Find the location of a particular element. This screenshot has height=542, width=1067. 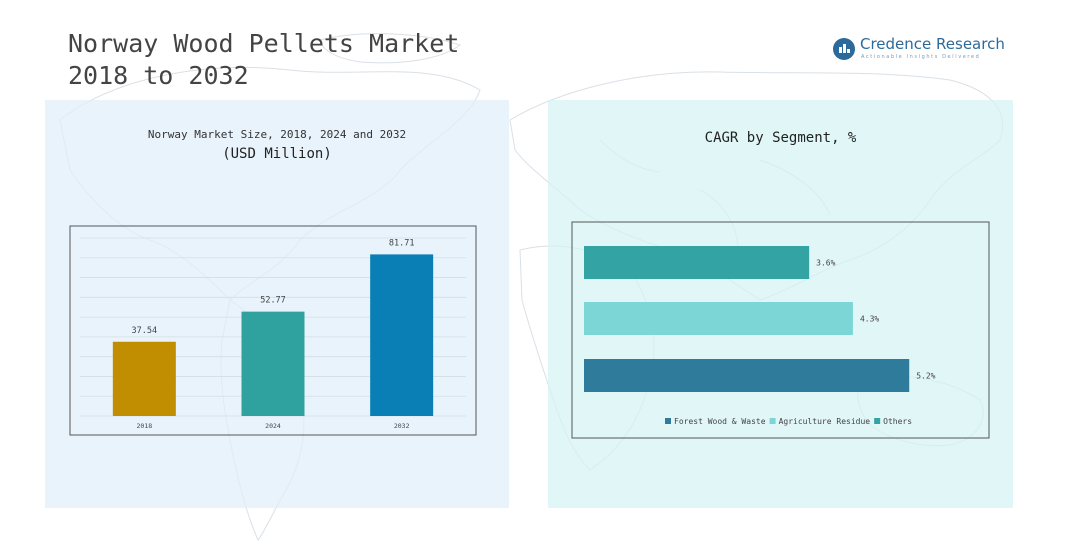

bar-2032 is located at coordinates (402, 335).